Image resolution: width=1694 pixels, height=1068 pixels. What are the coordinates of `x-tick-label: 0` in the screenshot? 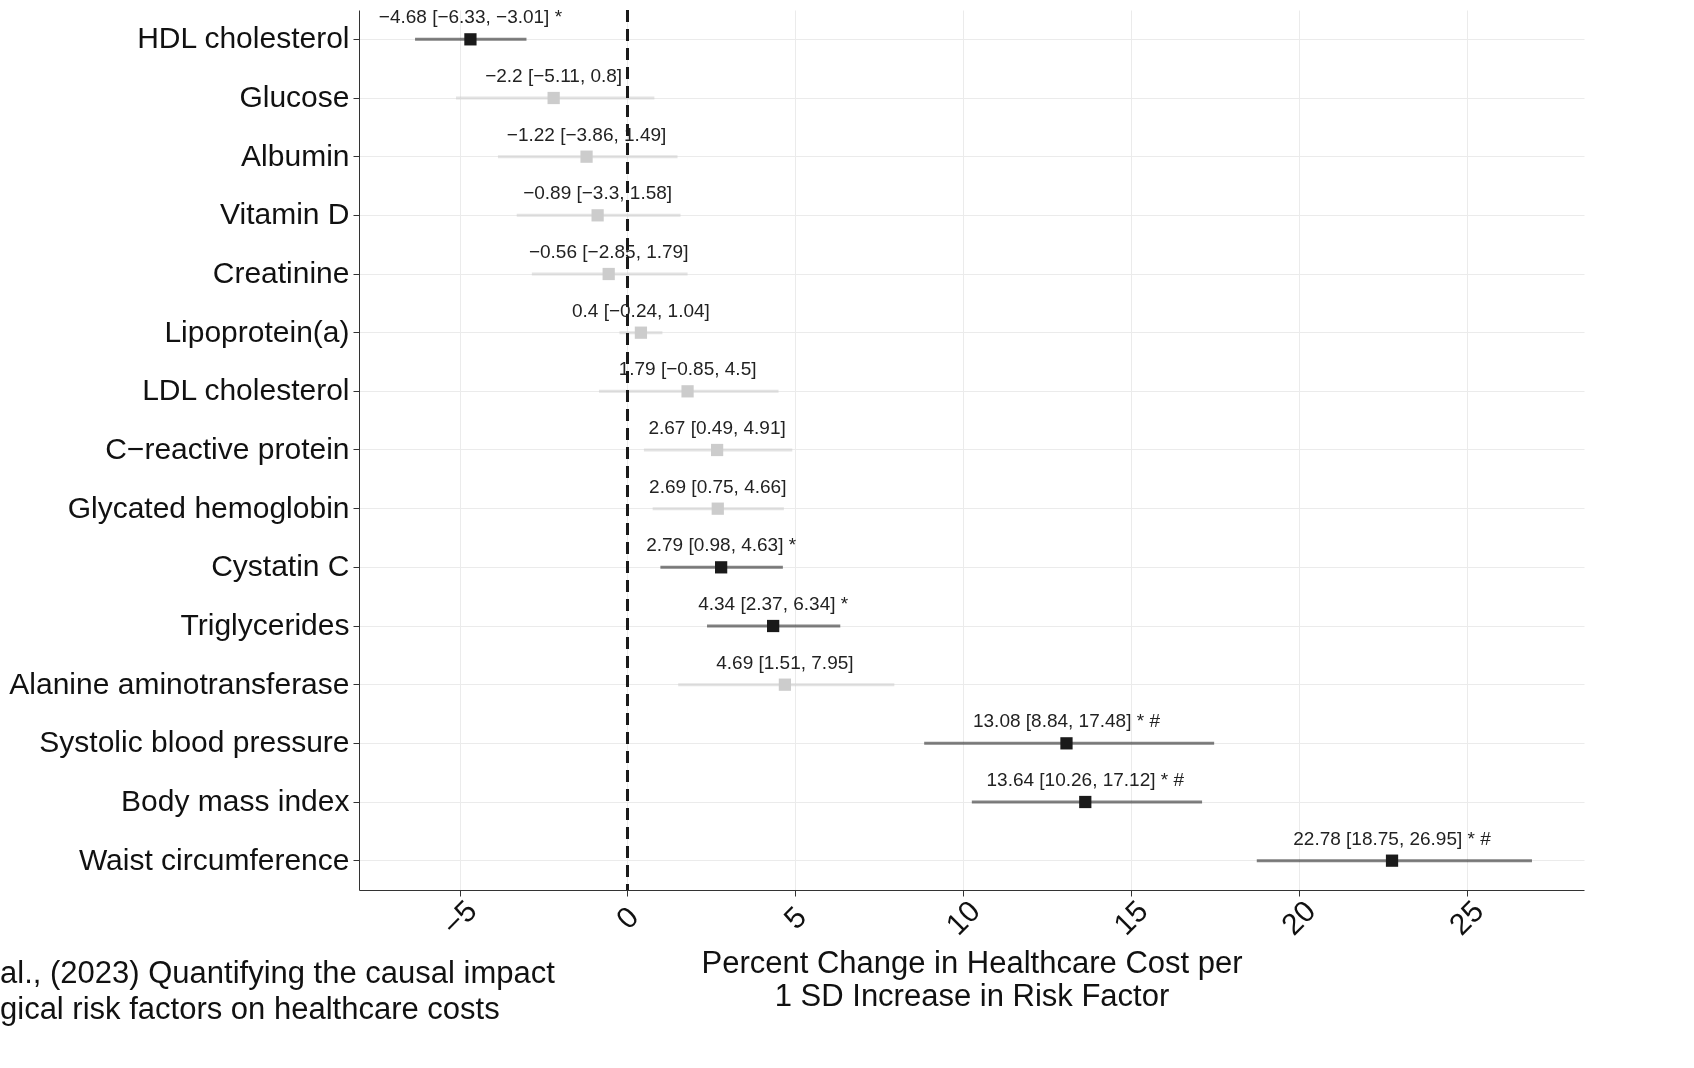 It's located at (627, 917).